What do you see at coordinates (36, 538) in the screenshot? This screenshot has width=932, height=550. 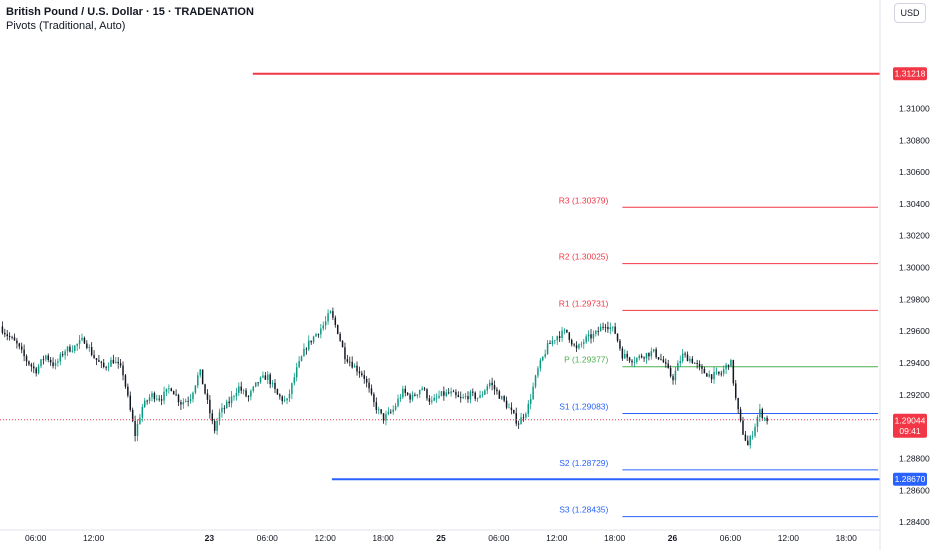 I see `time-tick-label: 06:00` at bounding box center [36, 538].